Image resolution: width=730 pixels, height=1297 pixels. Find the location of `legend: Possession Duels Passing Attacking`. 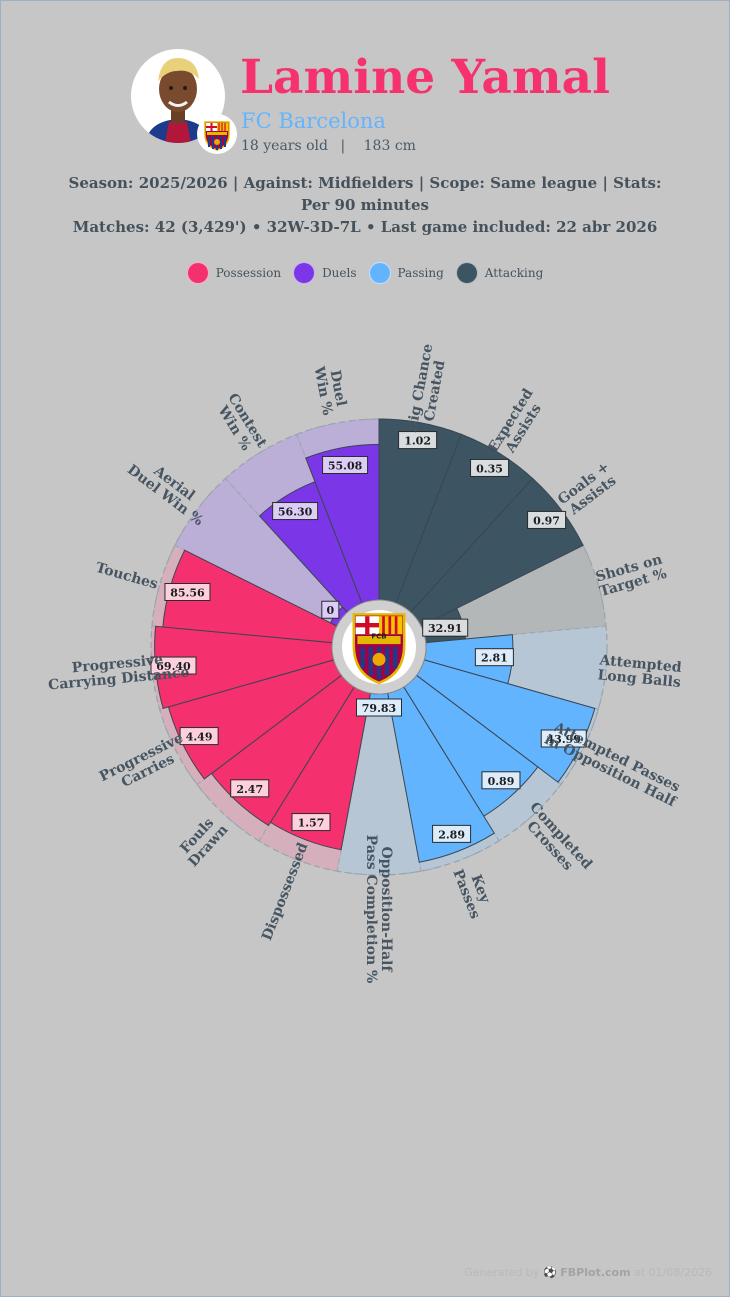

legend: Possession Duels Passing Attacking is located at coordinates (365, 273).